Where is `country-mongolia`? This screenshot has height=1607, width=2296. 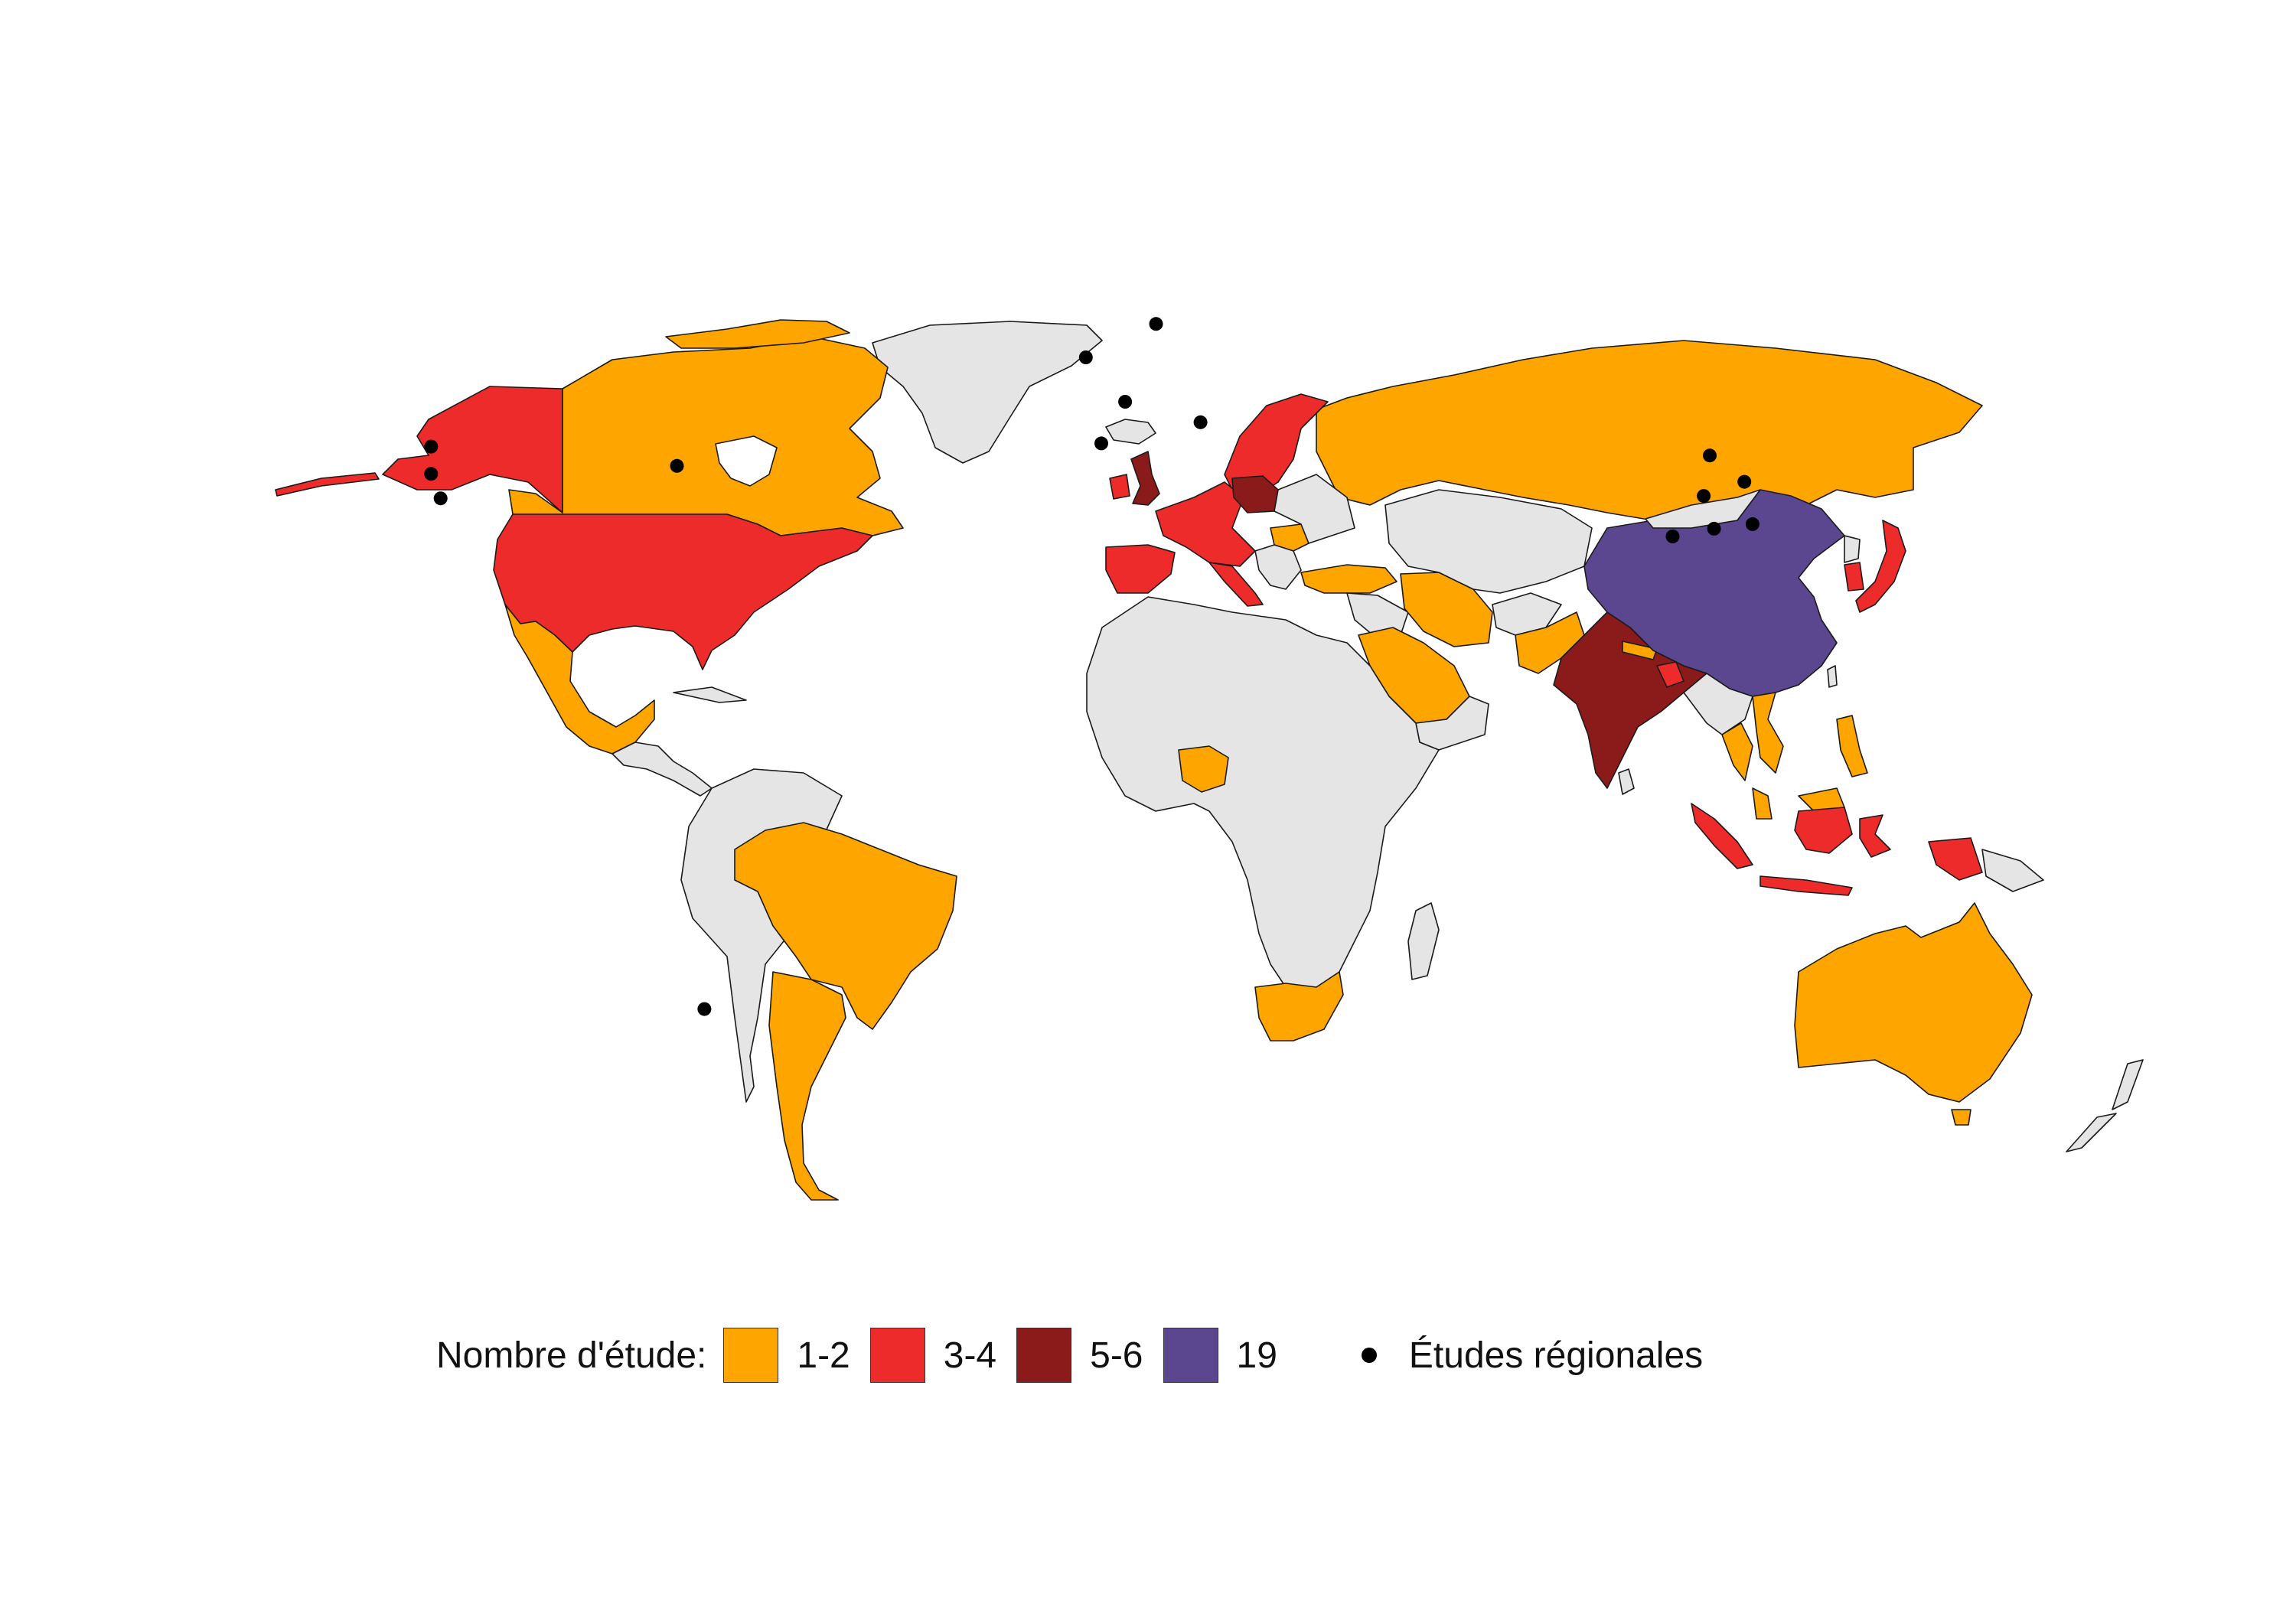
country-mongolia is located at coordinates (1703, 509).